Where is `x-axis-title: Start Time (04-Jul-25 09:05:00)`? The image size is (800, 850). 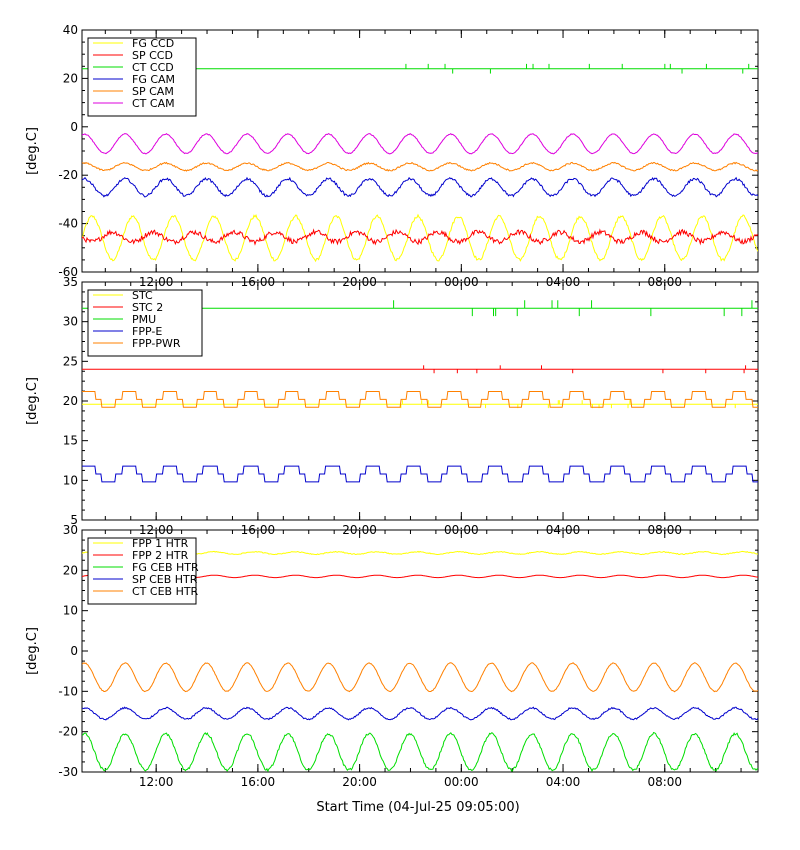 x-axis-title: Start Time (04-Jul-25 09:05:00) is located at coordinates (417, 807).